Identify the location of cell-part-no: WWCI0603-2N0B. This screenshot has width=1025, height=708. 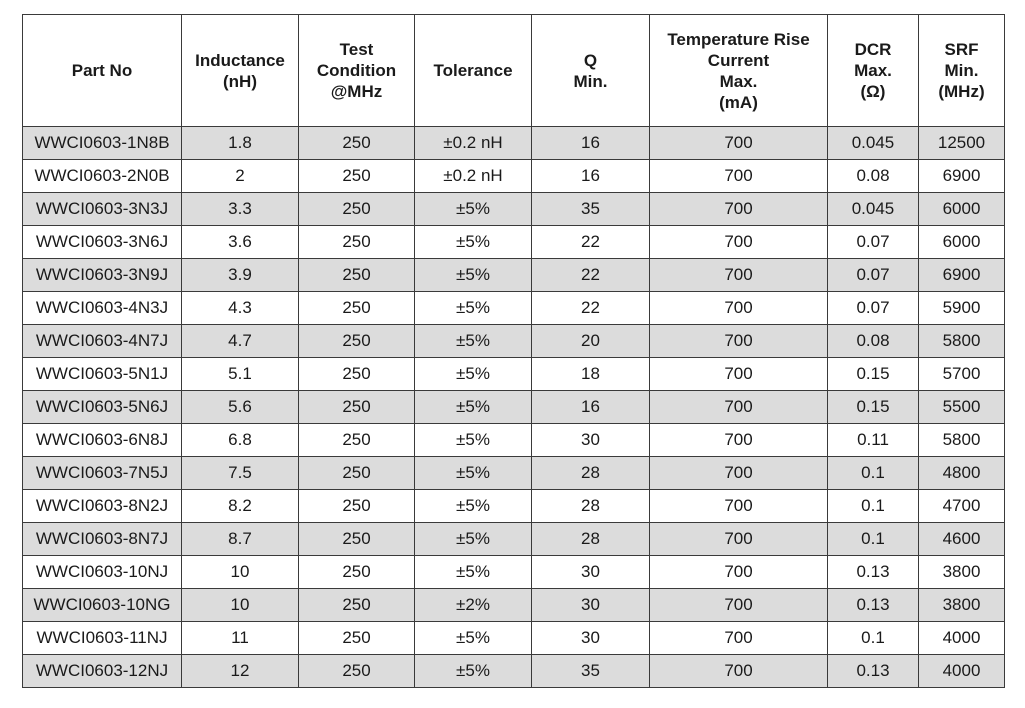
(102, 176).